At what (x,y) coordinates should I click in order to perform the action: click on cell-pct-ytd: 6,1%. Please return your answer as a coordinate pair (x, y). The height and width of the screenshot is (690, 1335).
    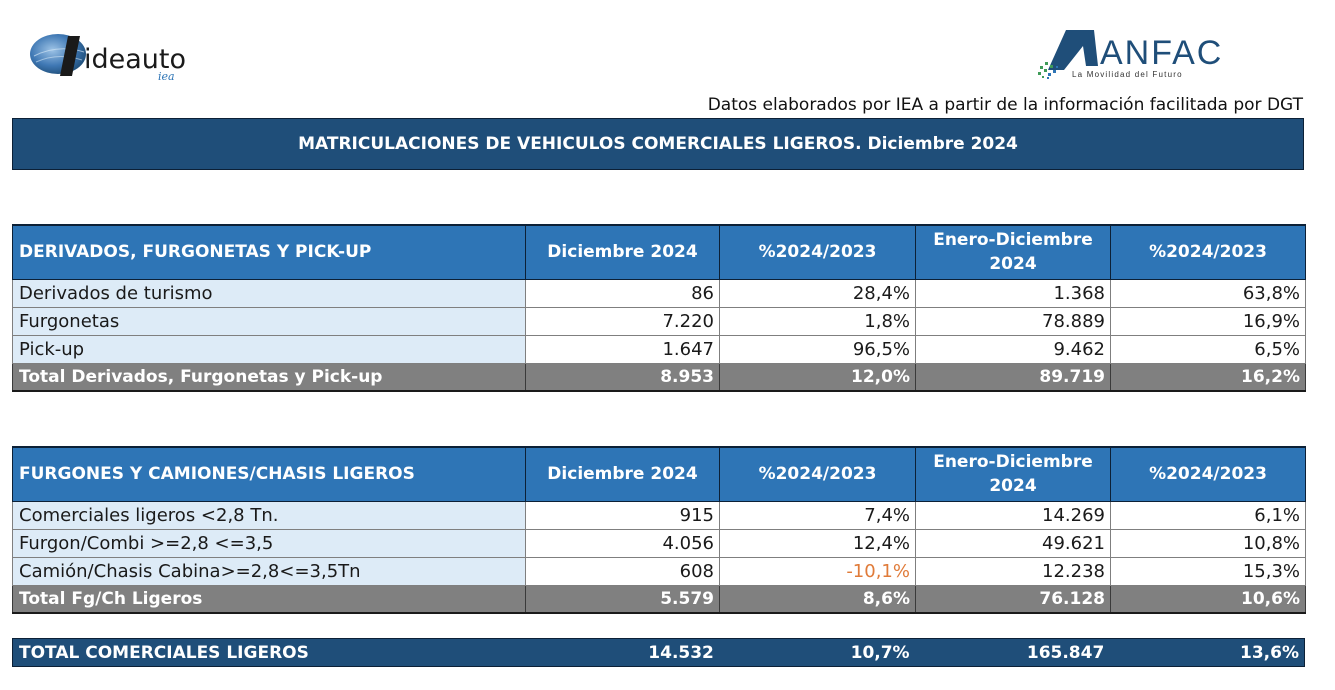
    Looking at the image, I should click on (1208, 515).